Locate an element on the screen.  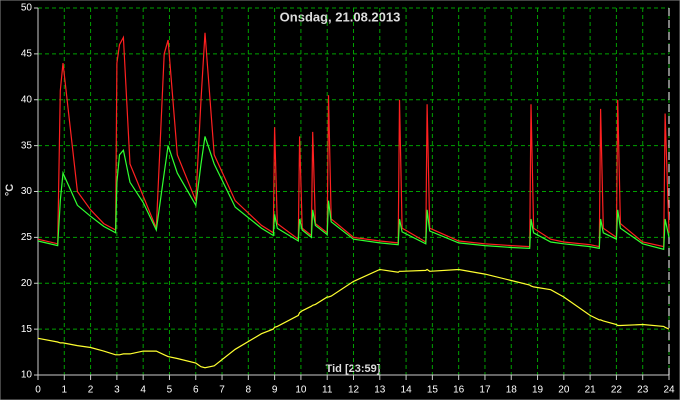
x-tick-label: 2 is located at coordinates (91, 390).